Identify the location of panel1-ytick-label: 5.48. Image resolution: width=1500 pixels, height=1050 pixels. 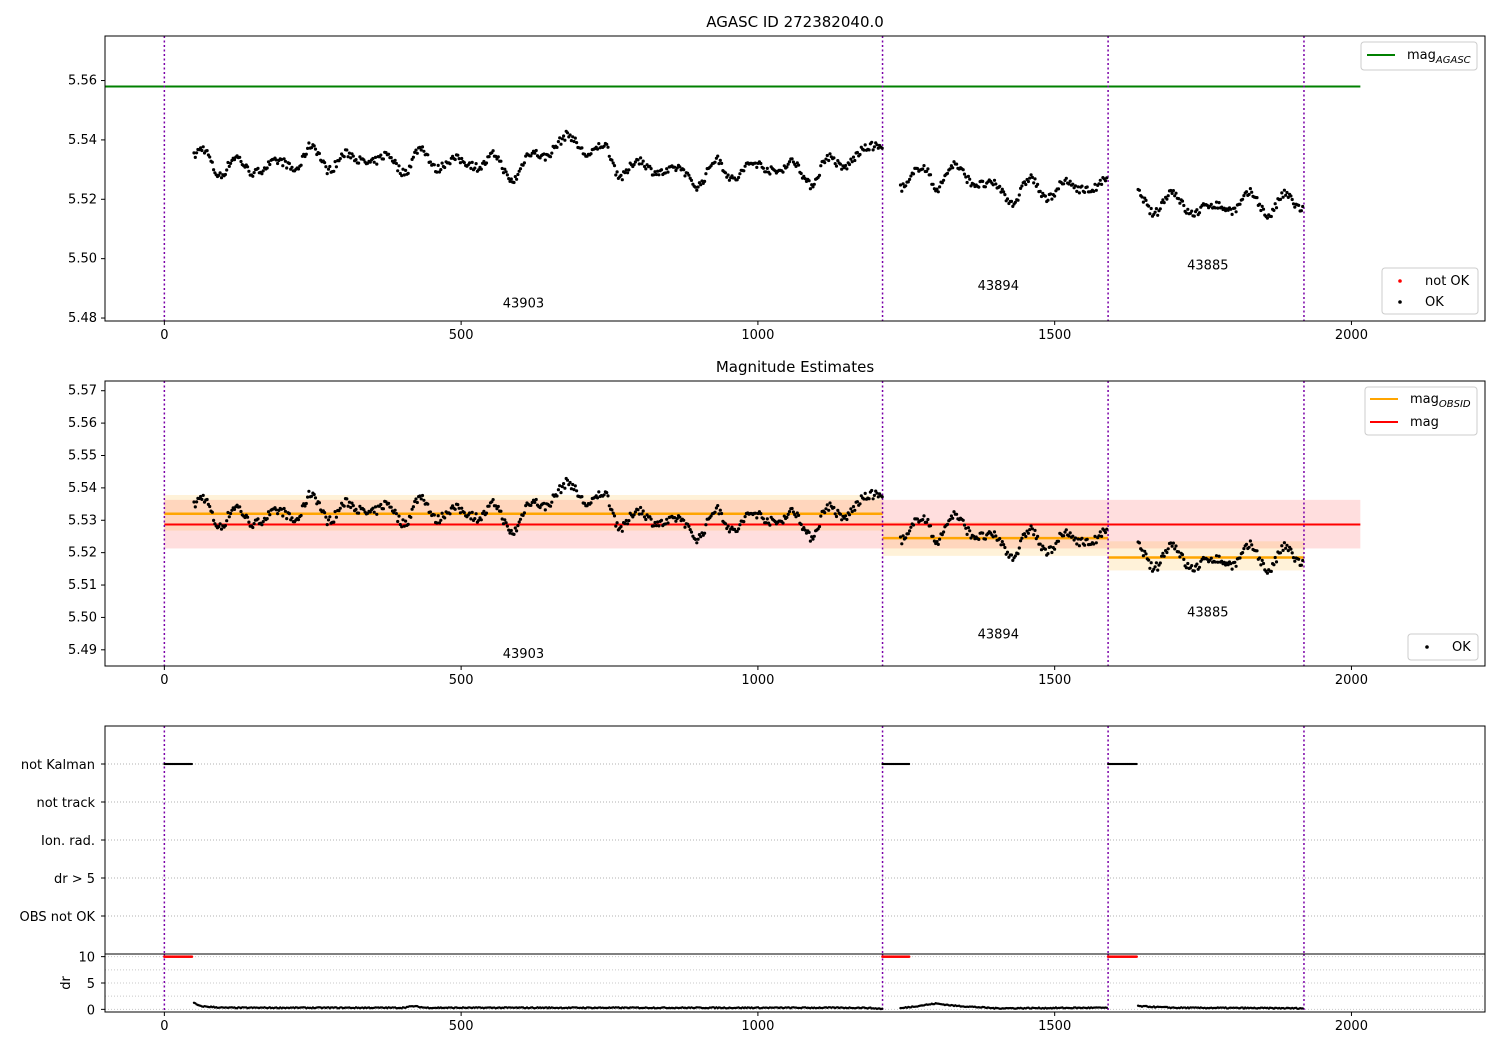
(82, 318).